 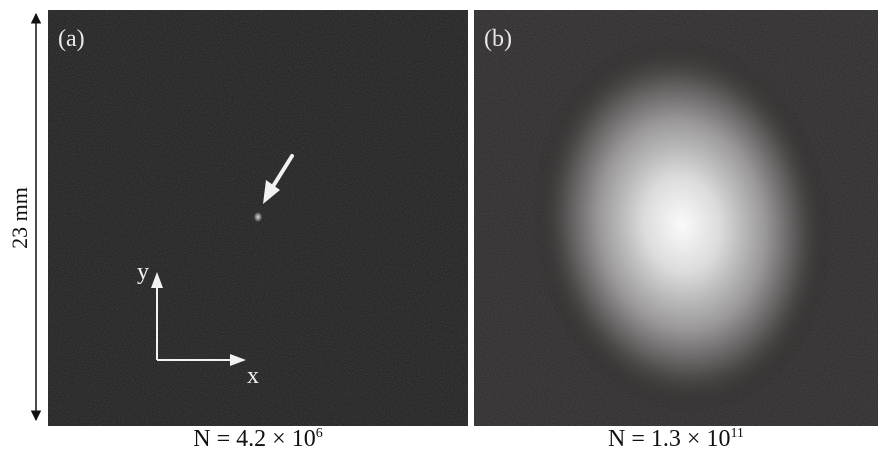 I want to click on pointer-arrow, so click(x=278, y=179).